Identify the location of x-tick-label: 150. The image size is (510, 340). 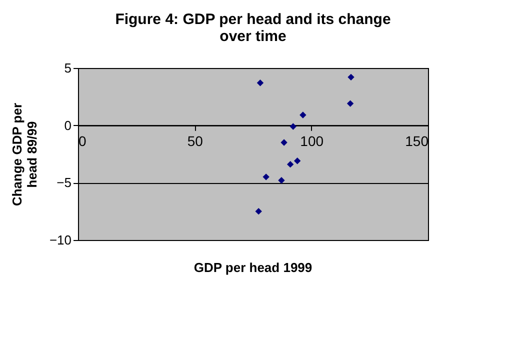
(417, 140).